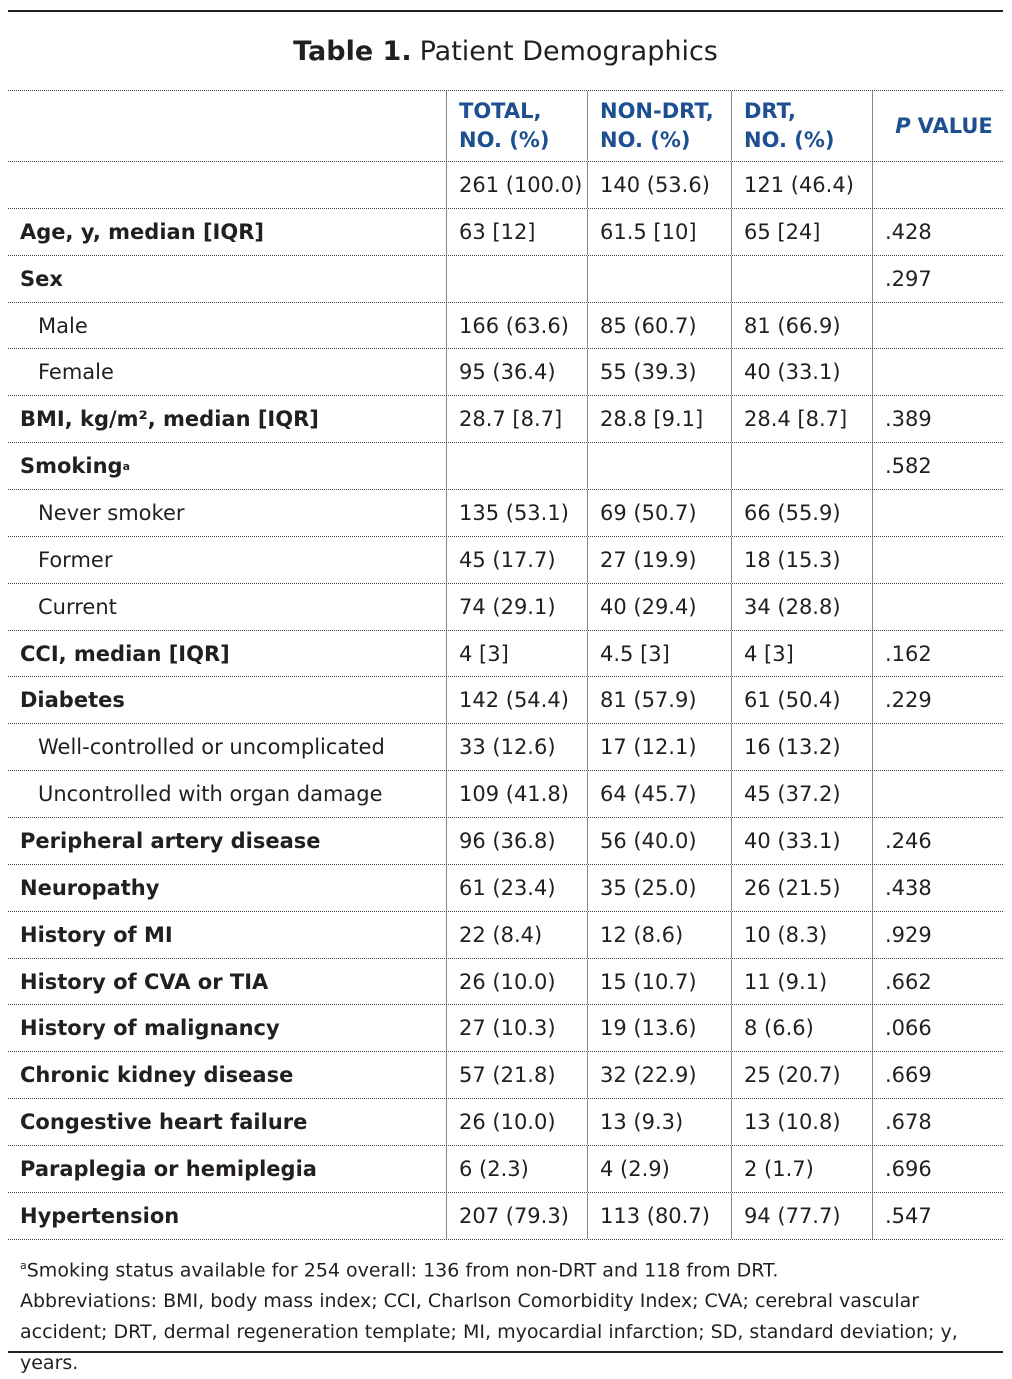  I want to click on value-cell: 26 (21.5), so click(801, 887).